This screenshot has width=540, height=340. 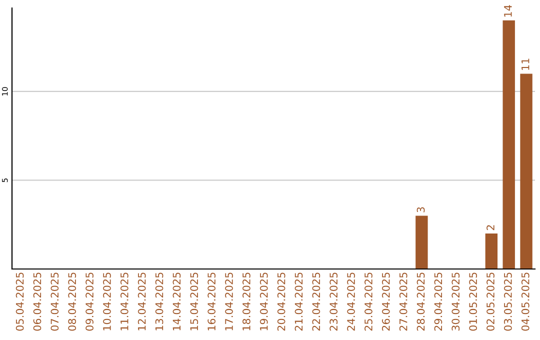 I want to click on x-tick-label: 13.04.2025, so click(x=159, y=301).